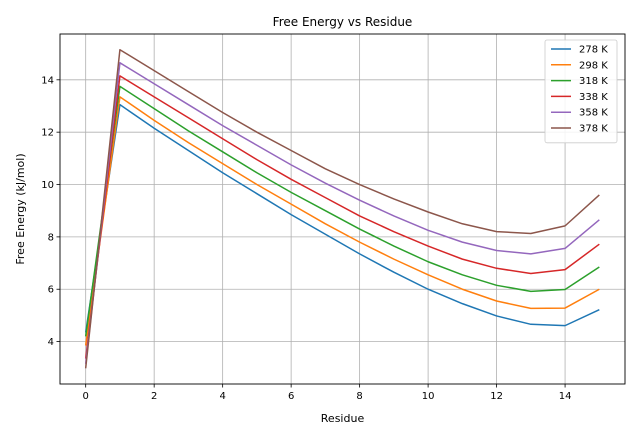  What do you see at coordinates (343, 418) in the screenshot?
I see `x-axis-title: Residue` at bounding box center [343, 418].